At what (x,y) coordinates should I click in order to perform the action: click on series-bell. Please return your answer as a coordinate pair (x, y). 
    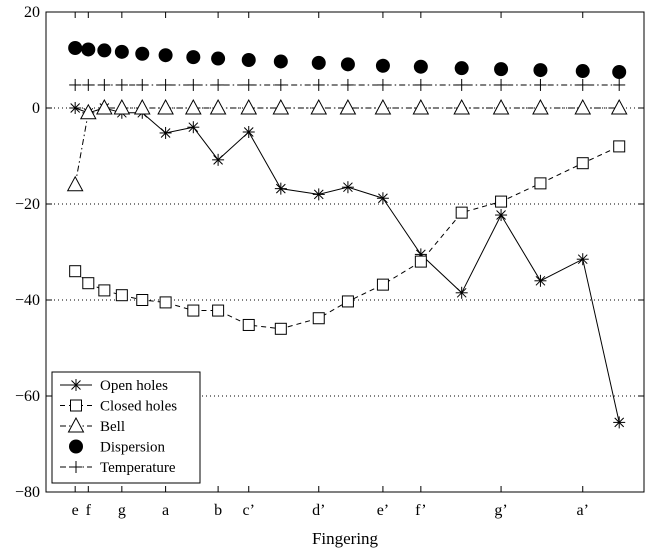
    Looking at the image, I should click on (347, 145).